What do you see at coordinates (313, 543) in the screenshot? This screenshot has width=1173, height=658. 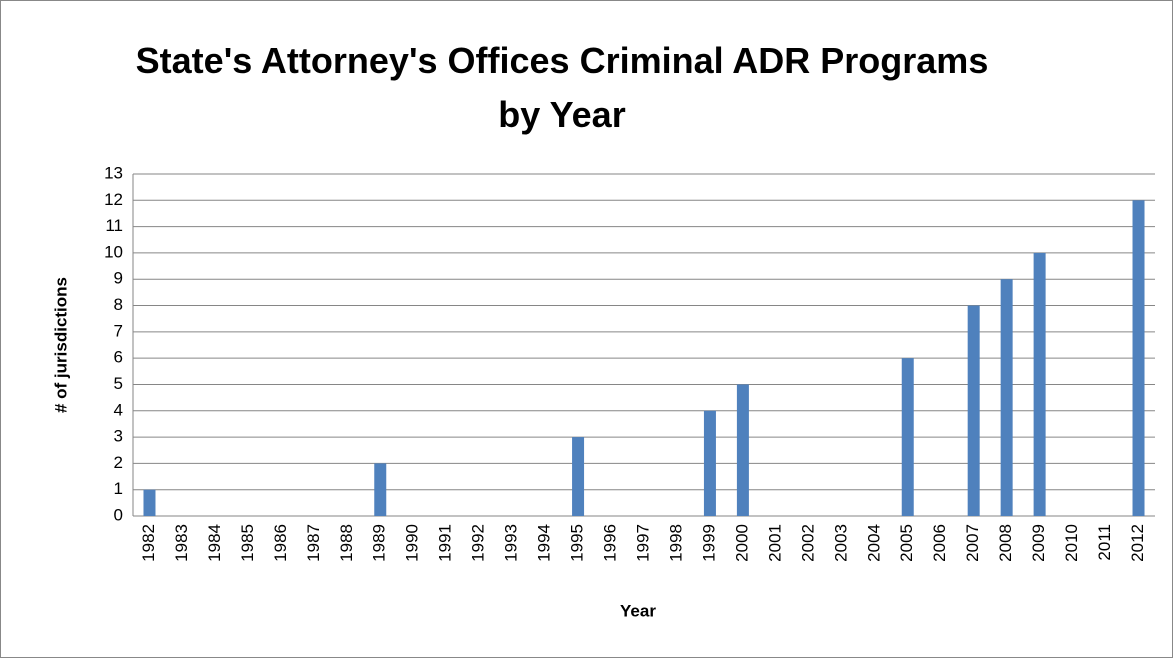 I see `x-tick-label: 1987` at bounding box center [313, 543].